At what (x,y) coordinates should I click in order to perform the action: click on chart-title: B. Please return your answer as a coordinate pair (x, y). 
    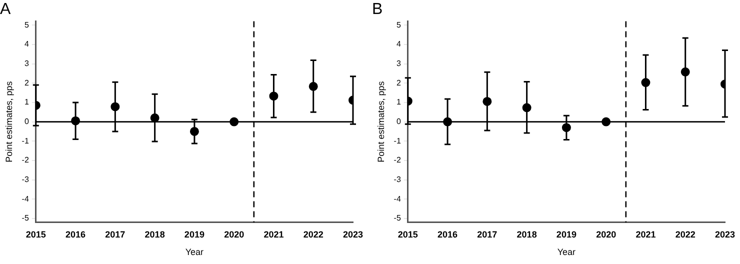
    Looking at the image, I should click on (377, 9).